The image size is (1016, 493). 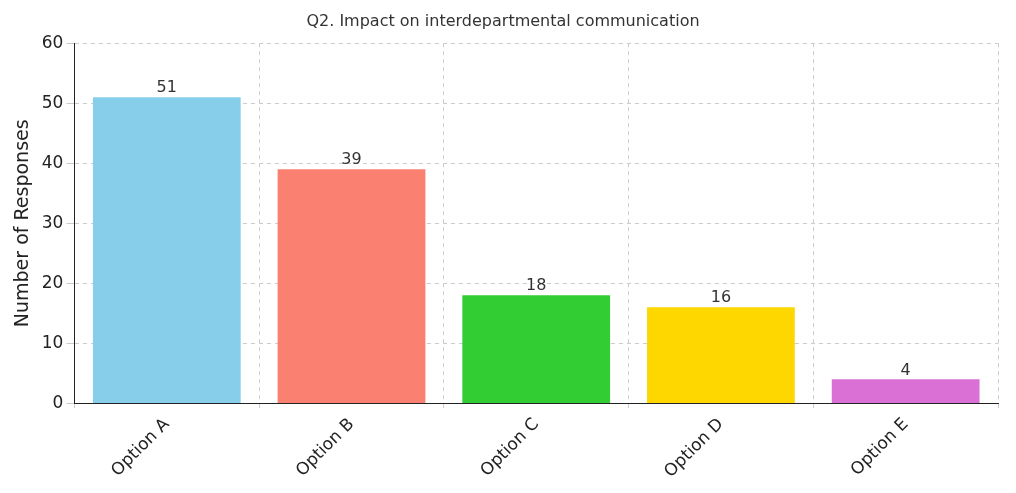 I want to click on data-label: 16, so click(x=721, y=297).